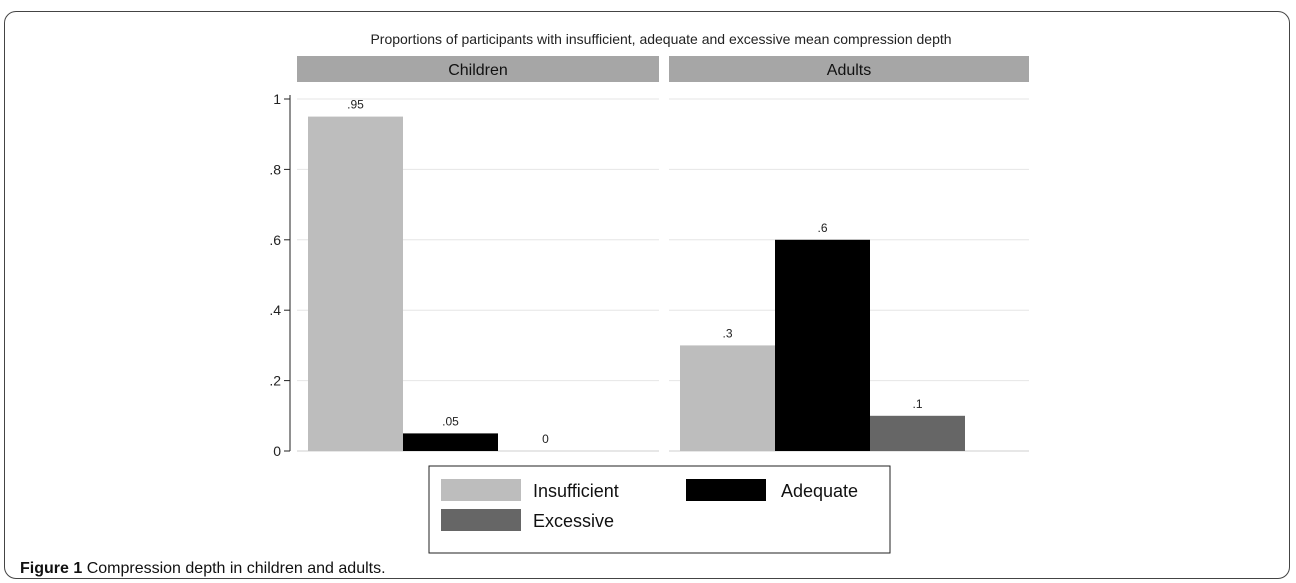 The width and height of the screenshot is (1296, 583). I want to click on figure-caption-label: Figure 1, so click(51, 568).